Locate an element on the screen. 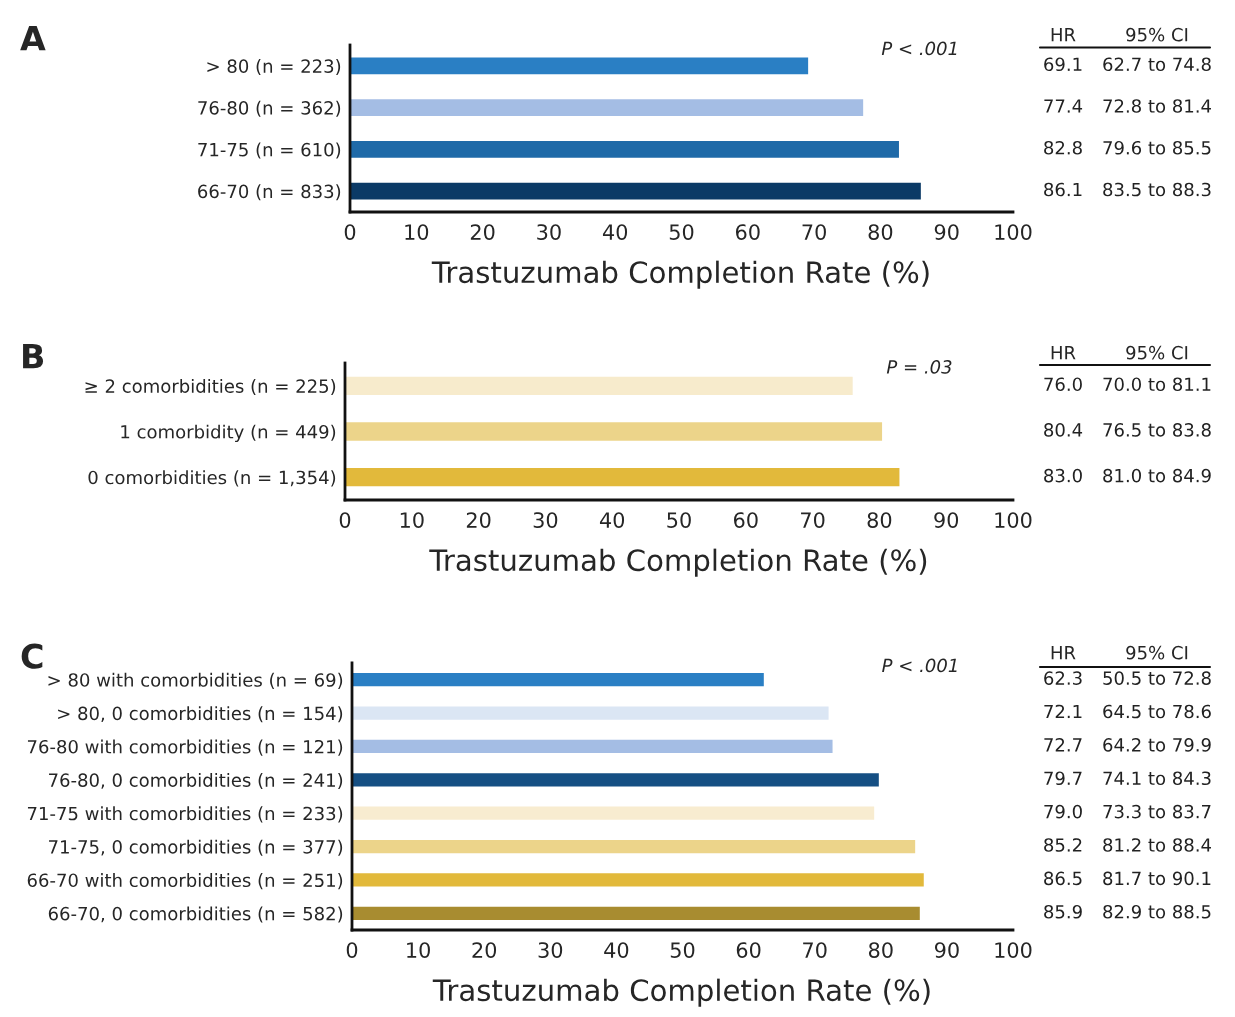 Image resolution: width=1235 pixels, height=1017 pixels. data-label: 76.0 is located at coordinates (1063, 384).